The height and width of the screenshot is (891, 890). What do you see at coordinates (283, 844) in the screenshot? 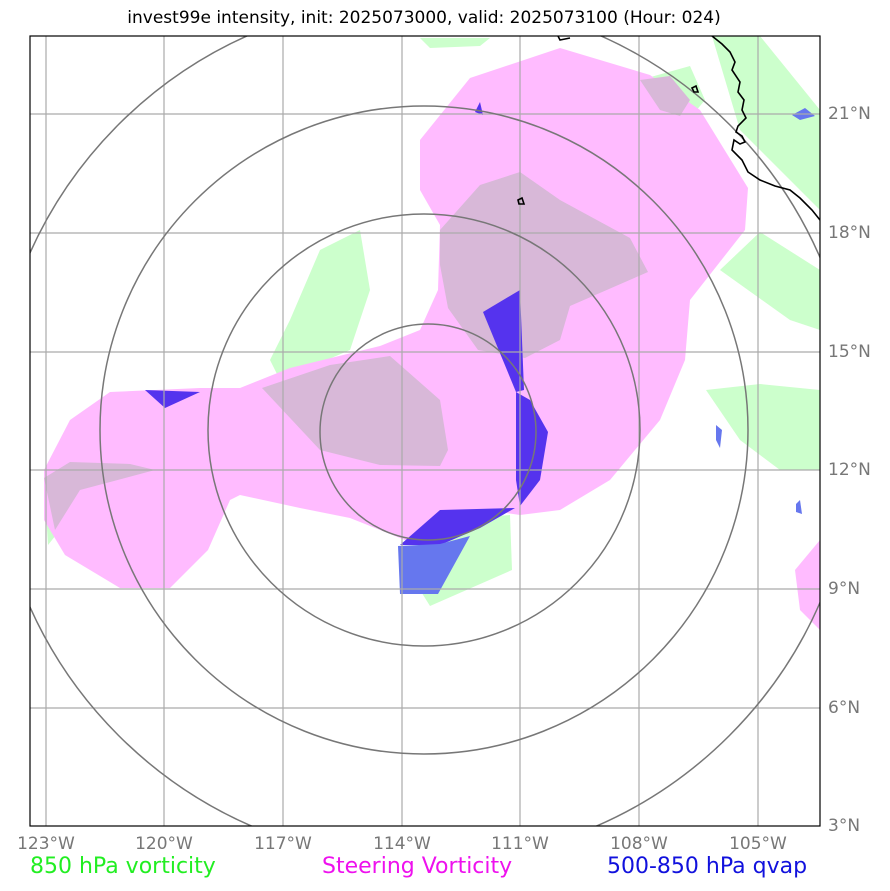
I see `lon-label-117w: 117°W` at bounding box center [283, 844].